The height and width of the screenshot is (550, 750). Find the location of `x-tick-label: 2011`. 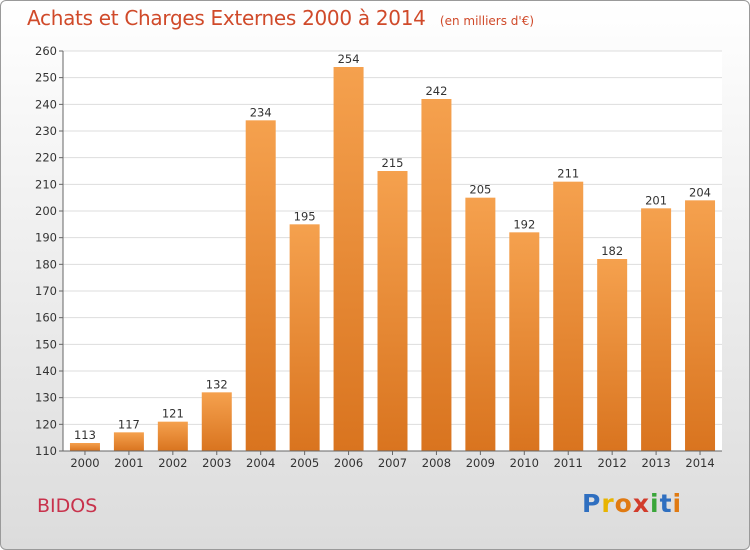

x-tick-label: 2011 is located at coordinates (568, 463).